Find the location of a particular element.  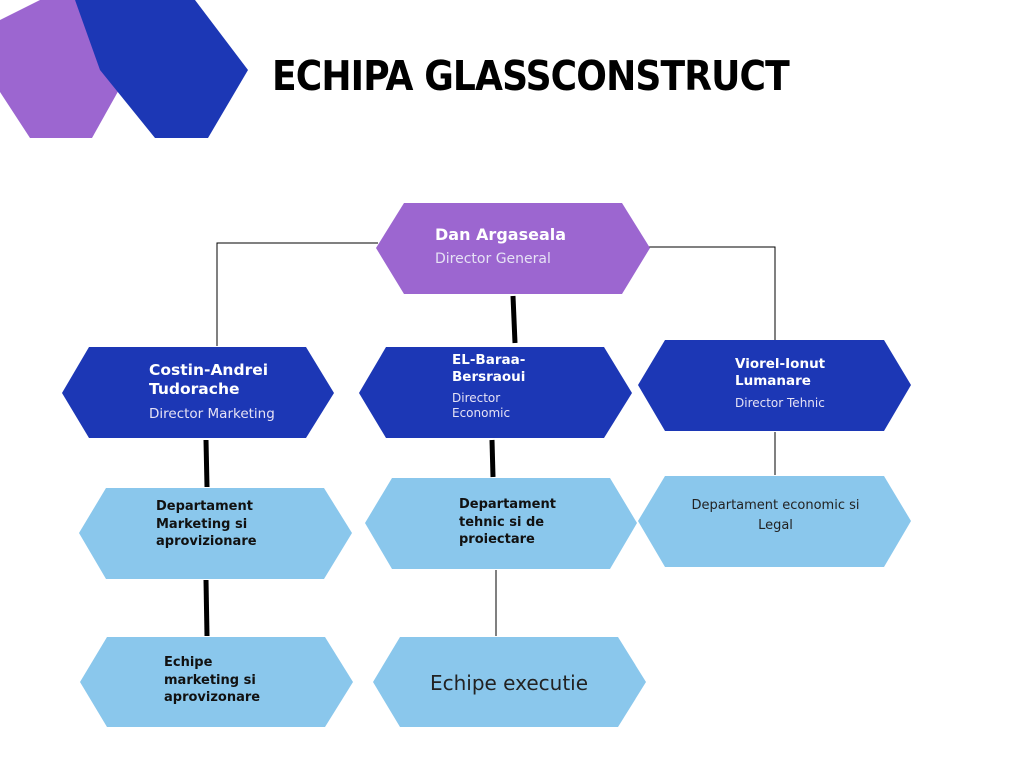

director-role: Director Economic is located at coordinates (481, 405).